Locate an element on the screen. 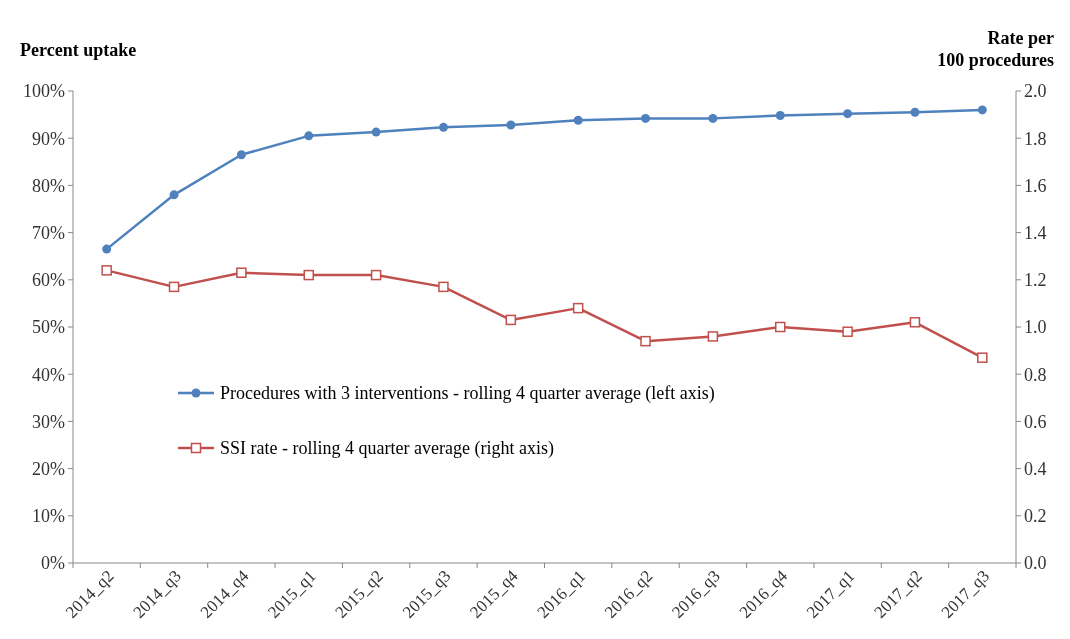 This screenshot has height=639, width=1070. y2-tick-label: 0.6 is located at coordinates (1035, 421).